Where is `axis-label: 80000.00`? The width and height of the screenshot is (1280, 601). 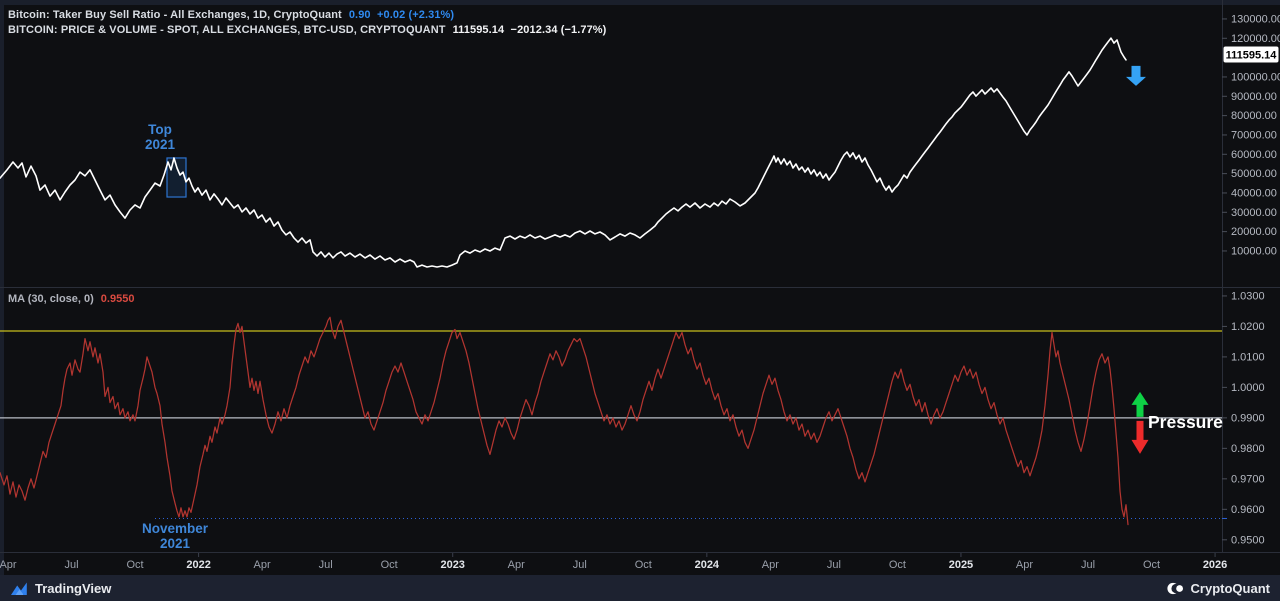
axis-label: 80000.00 is located at coordinates (1254, 116).